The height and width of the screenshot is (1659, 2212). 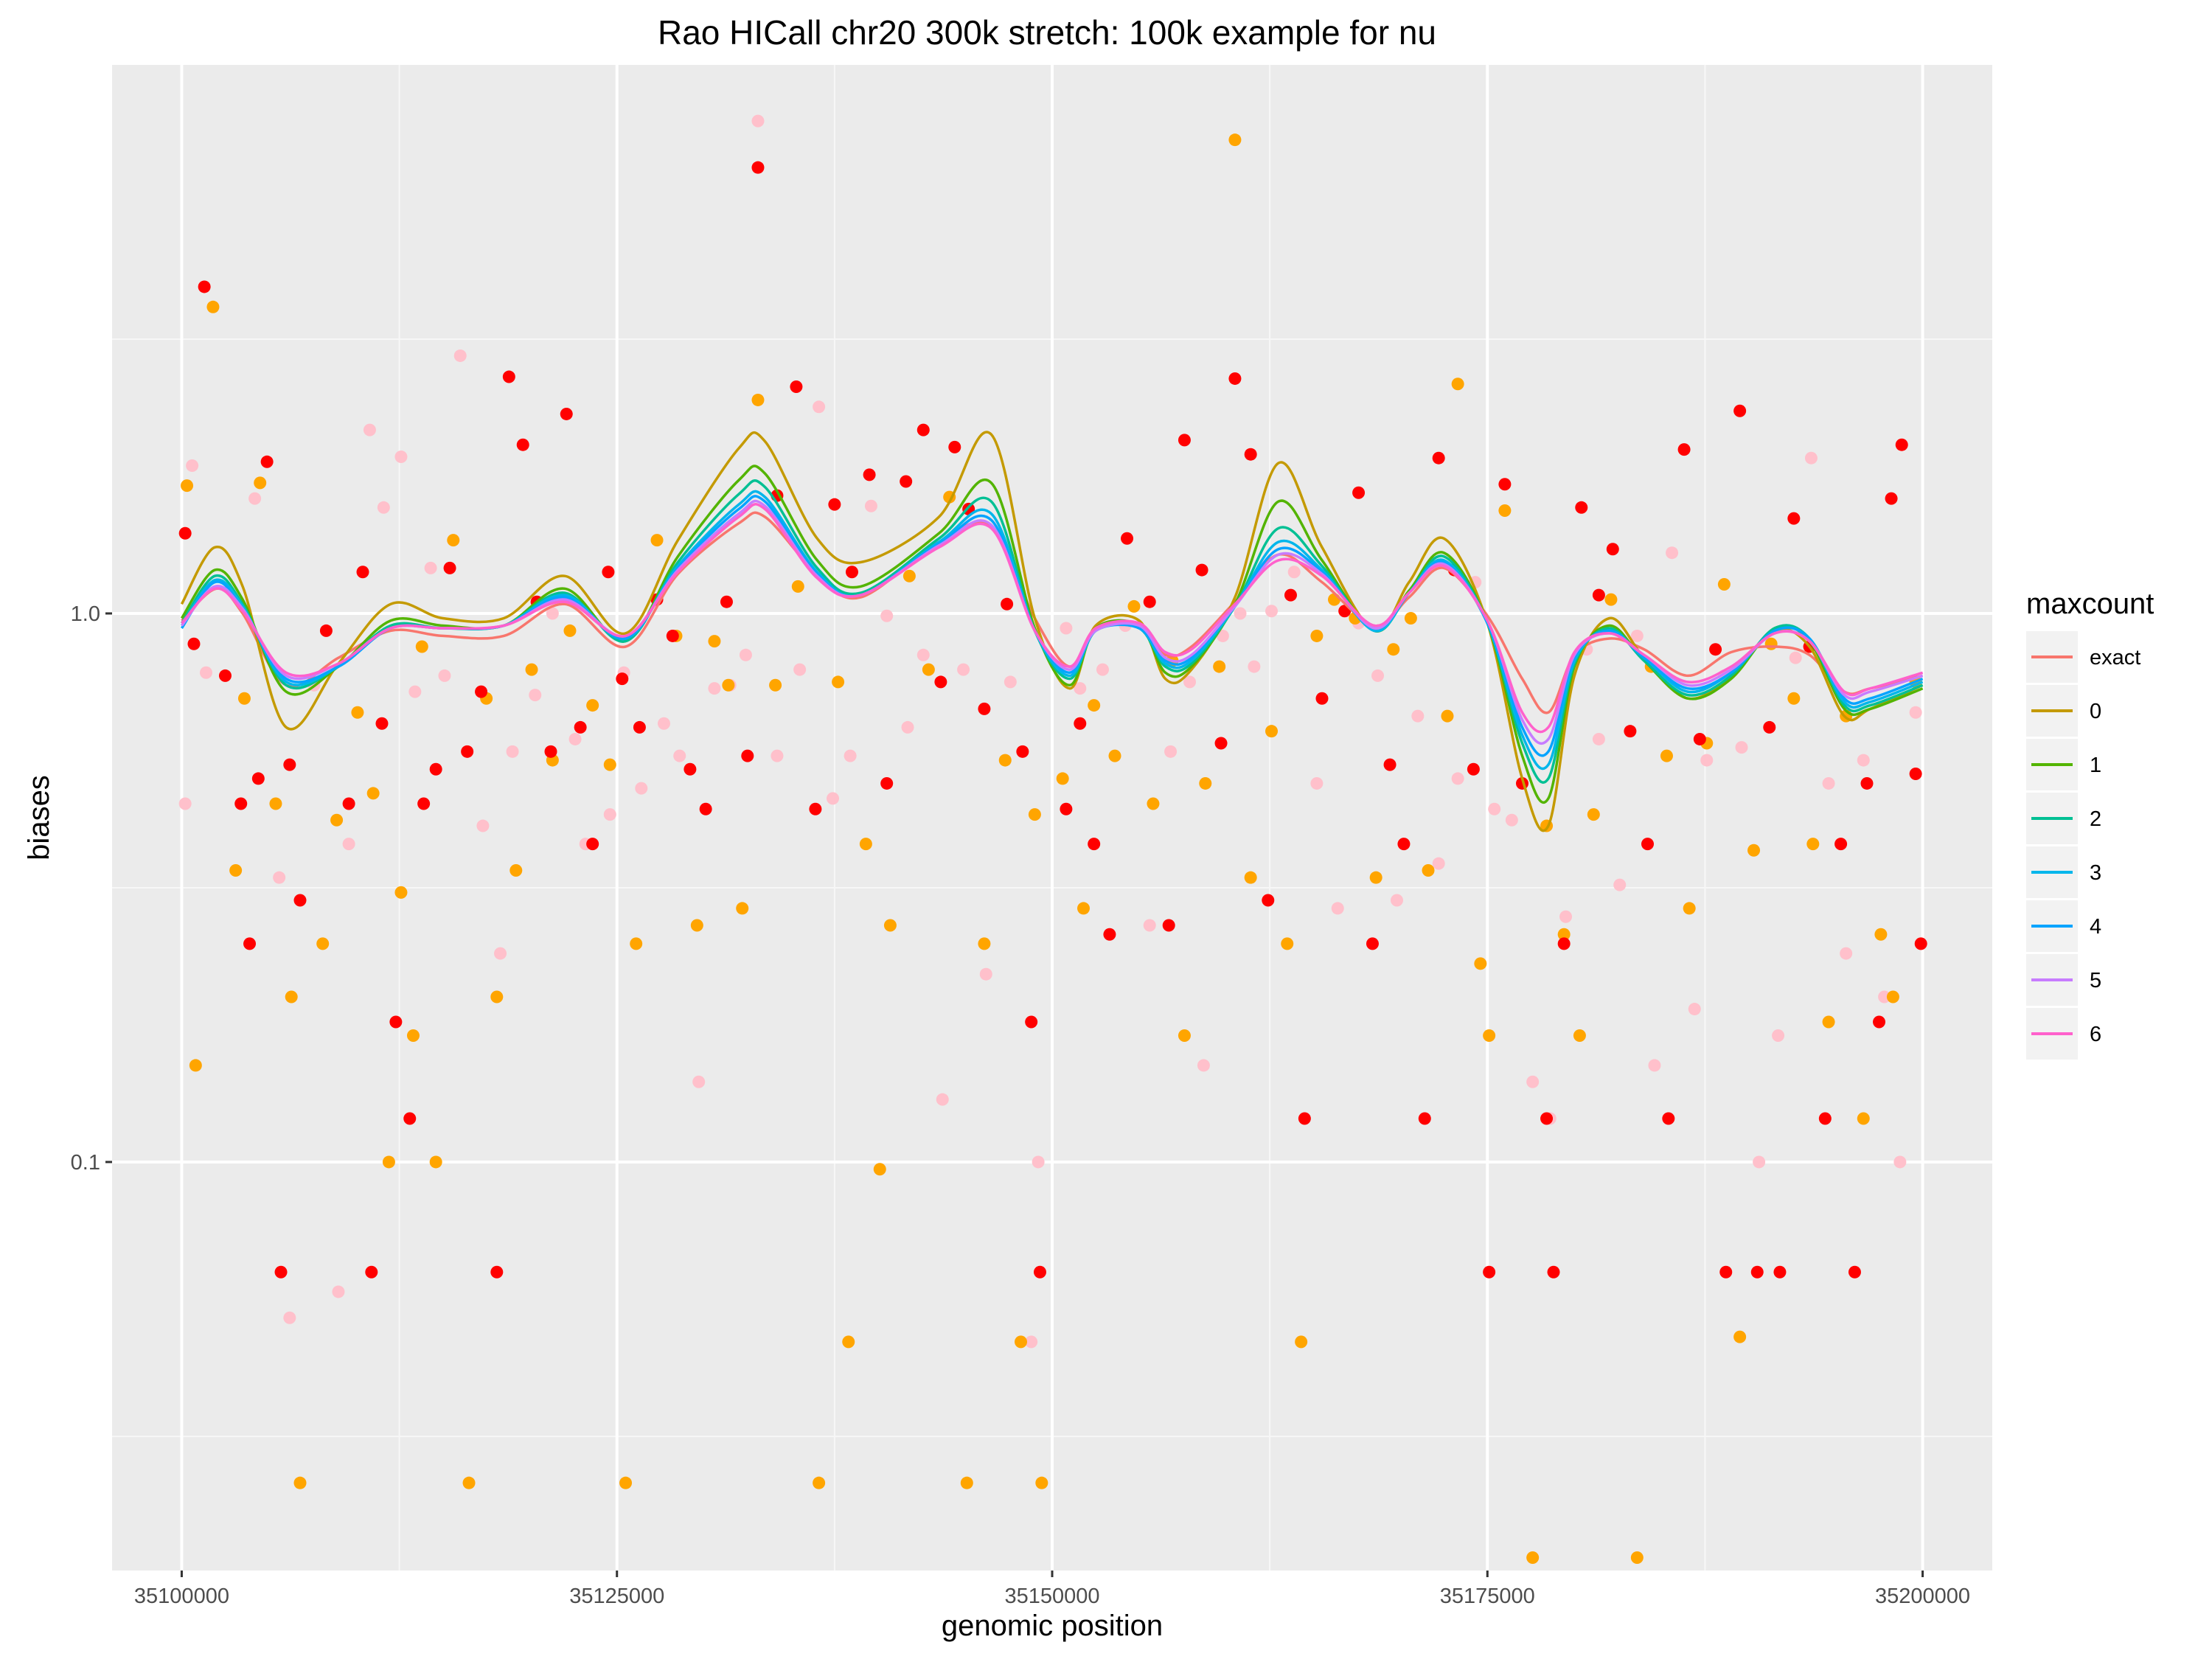 I want to click on x-axis: 35100000 35125000 35150000 35175000 35200000, so click(x=1052, y=1589).